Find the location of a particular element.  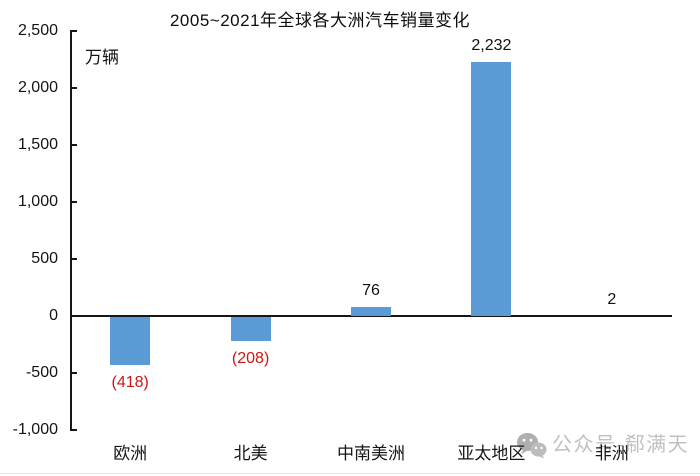

y-axis-tick-label: 2,500 is located at coordinates (37, 30).